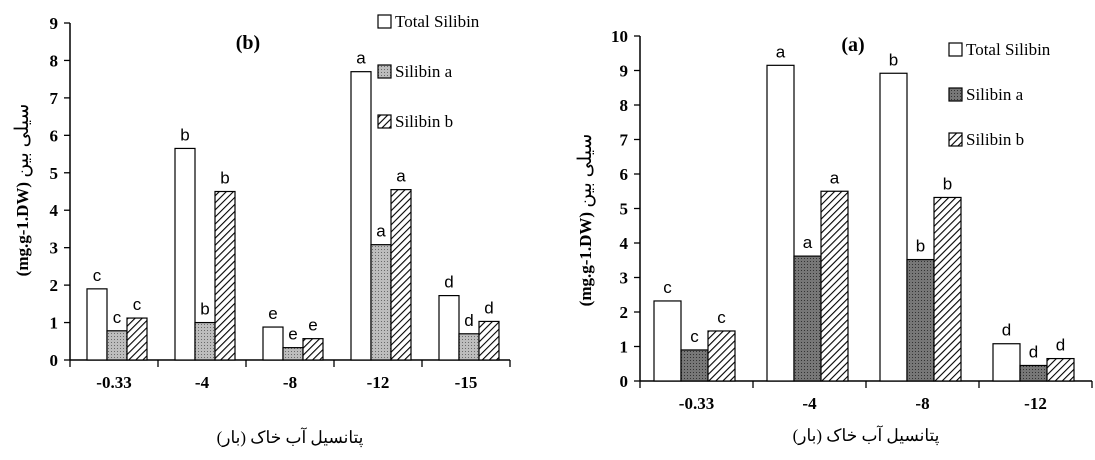 The height and width of the screenshot is (460, 1095). Describe the element at coordinates (466, 382) in the screenshot. I see `x-tick-label: -15` at that location.